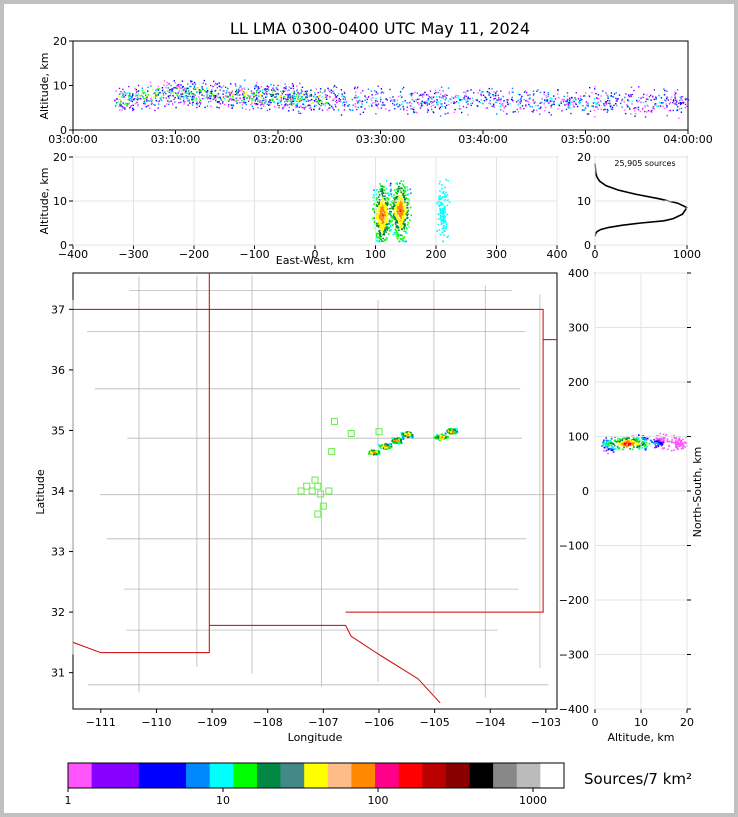 The width and height of the screenshot is (738, 817). I want to click on east-west-xtick-label: −400, so click(73, 254).